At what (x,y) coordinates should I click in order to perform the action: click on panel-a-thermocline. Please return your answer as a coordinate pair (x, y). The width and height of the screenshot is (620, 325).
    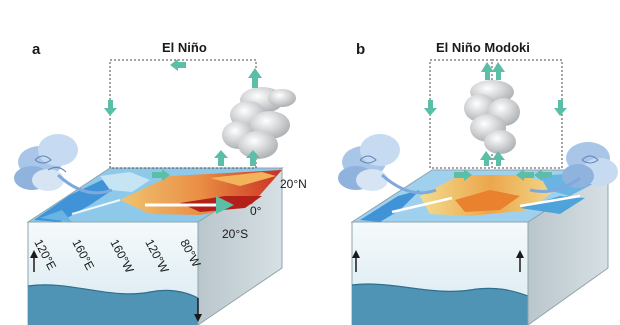
    Looking at the image, I should click on (113, 304).